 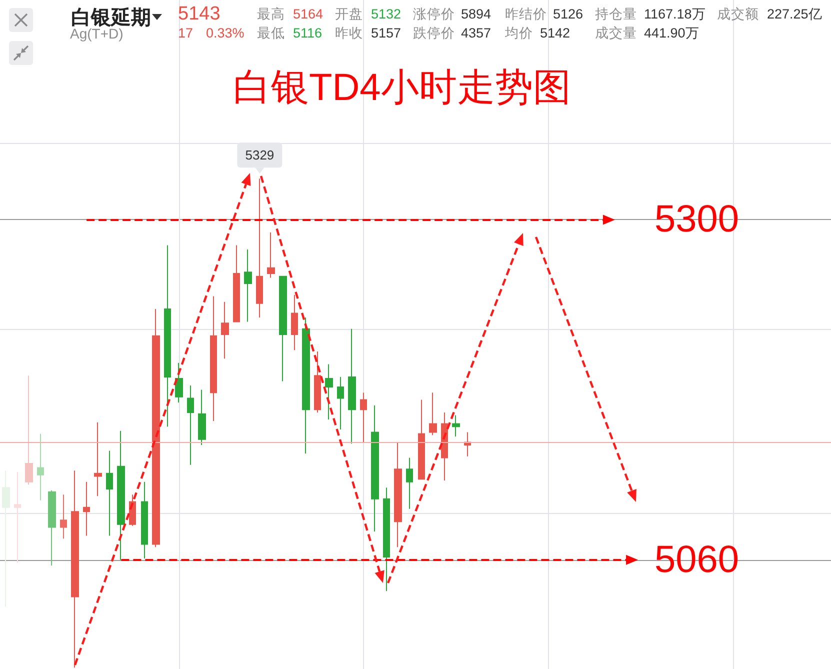 What do you see at coordinates (434, 34) in the screenshot?
I see `annotation: 跌停价` at bounding box center [434, 34].